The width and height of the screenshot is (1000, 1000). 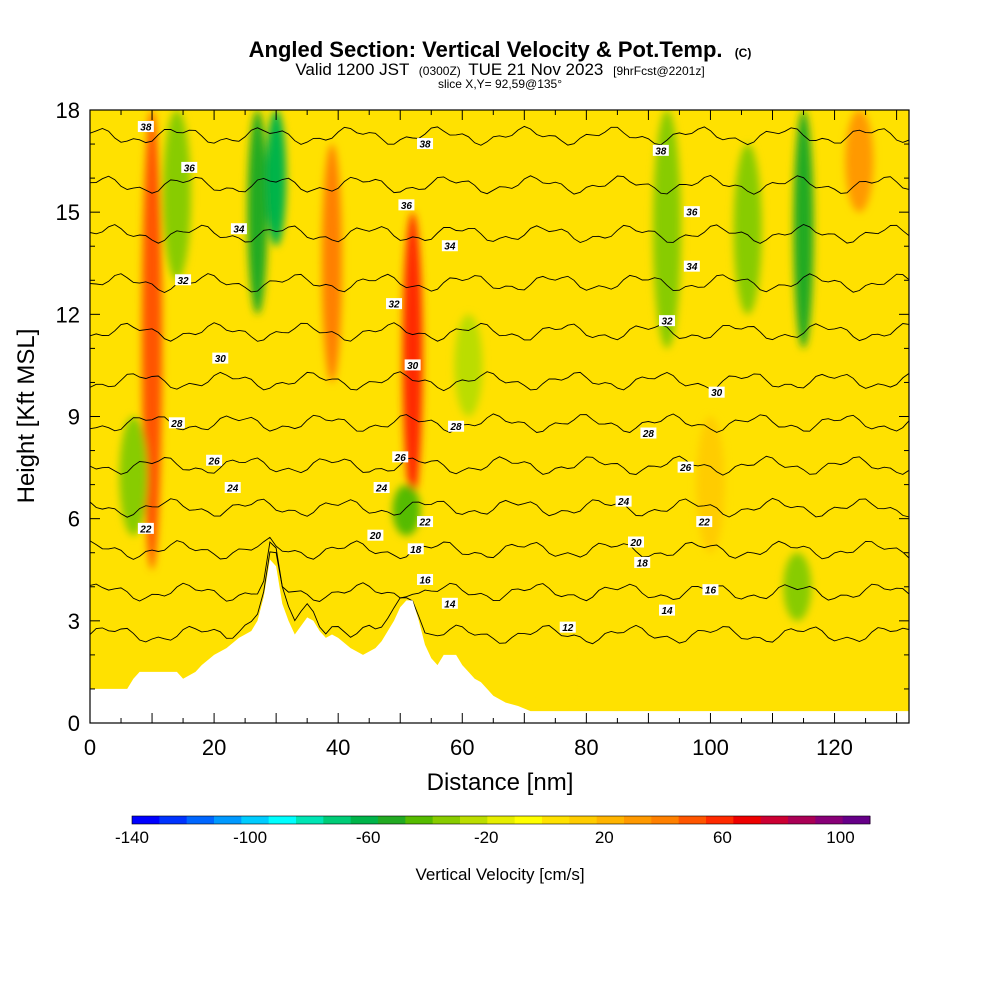 I want to click on colorbar-tick-label: -140, so click(x=132, y=837).